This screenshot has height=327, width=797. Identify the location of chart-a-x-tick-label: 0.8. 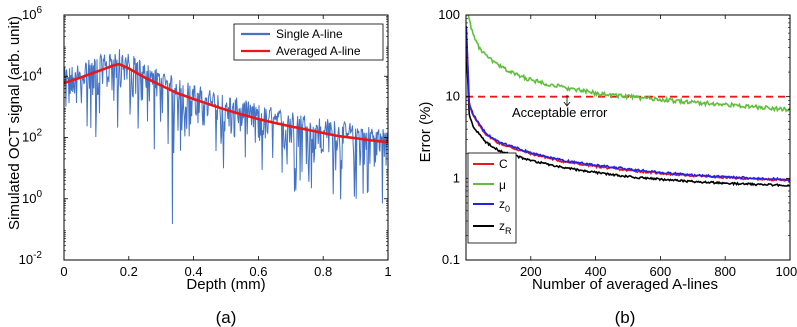
(323, 271).